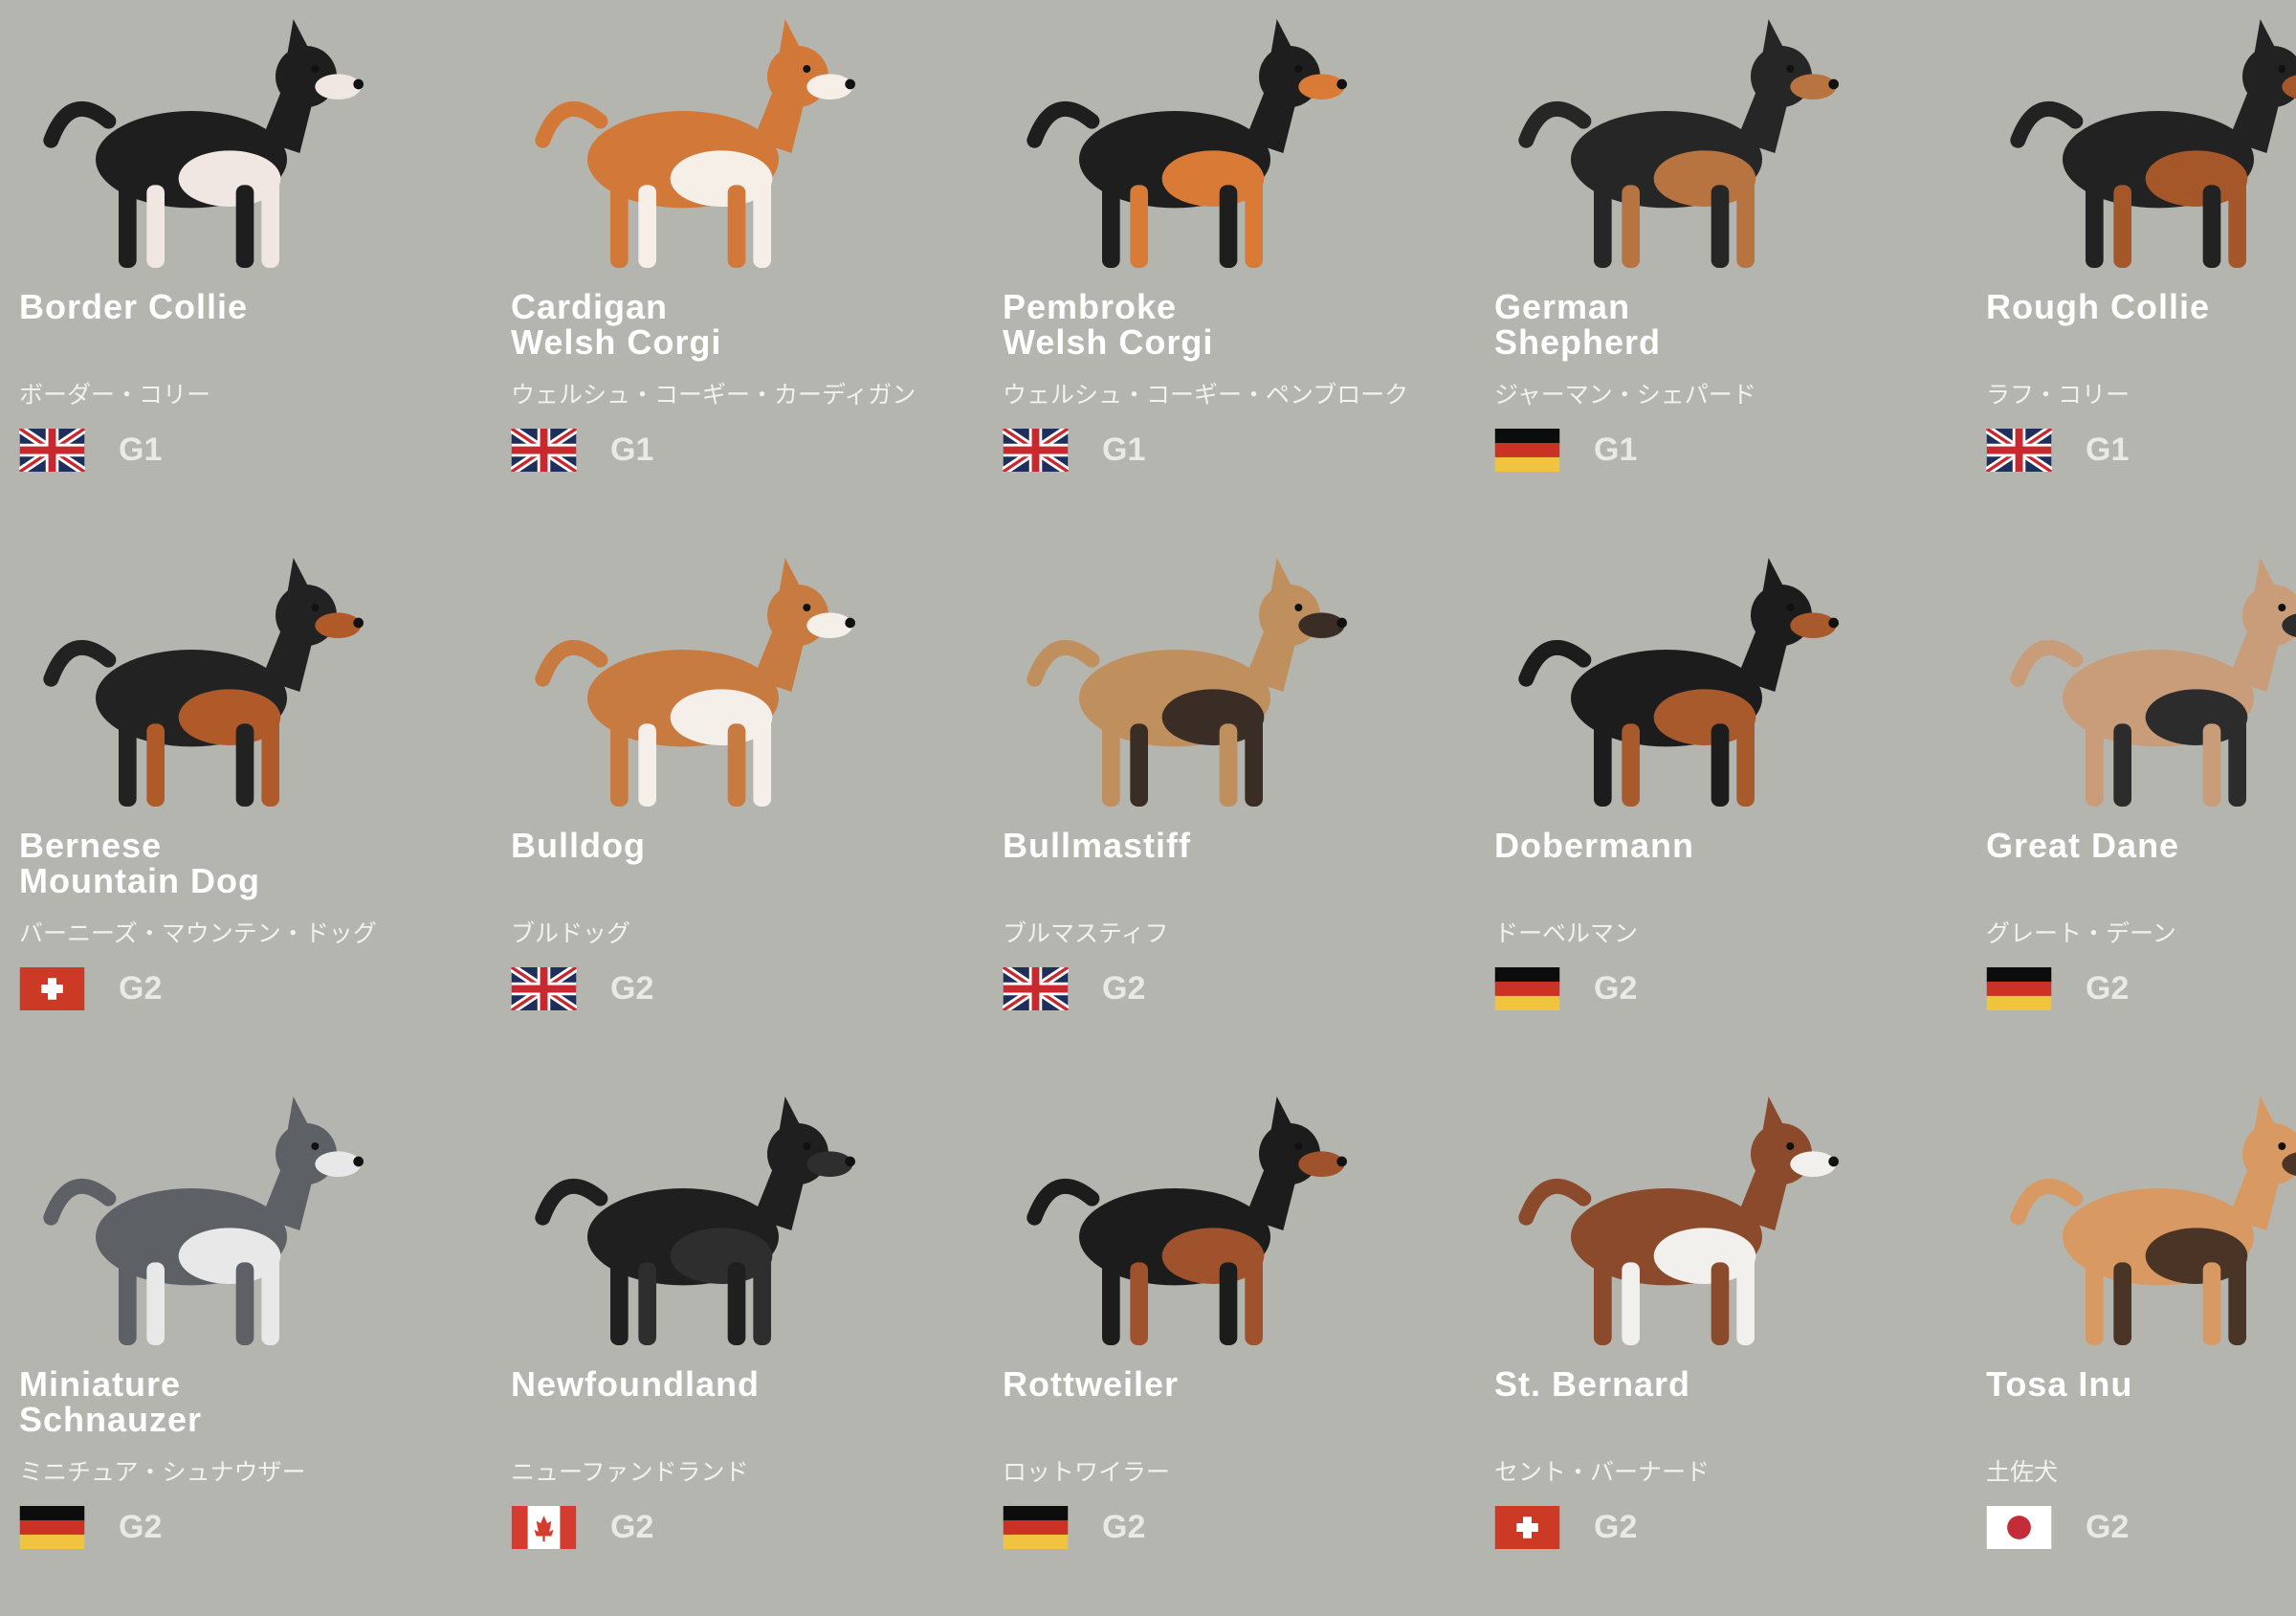 This screenshot has width=2296, height=1616. Describe the element at coordinates (1625, 395) in the screenshot. I see `breed-name-japanese: ジャーマン・シェパード` at that location.